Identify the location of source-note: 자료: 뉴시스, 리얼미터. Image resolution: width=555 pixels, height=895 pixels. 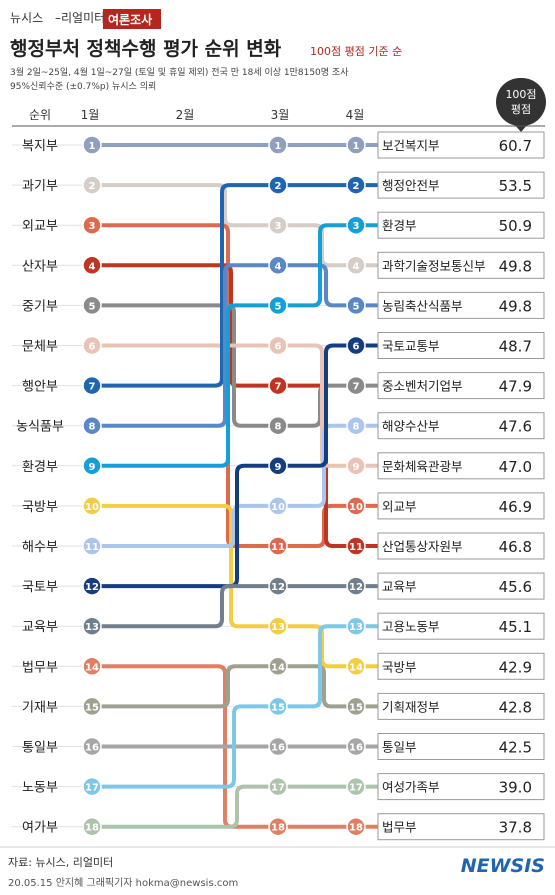
(60, 862).